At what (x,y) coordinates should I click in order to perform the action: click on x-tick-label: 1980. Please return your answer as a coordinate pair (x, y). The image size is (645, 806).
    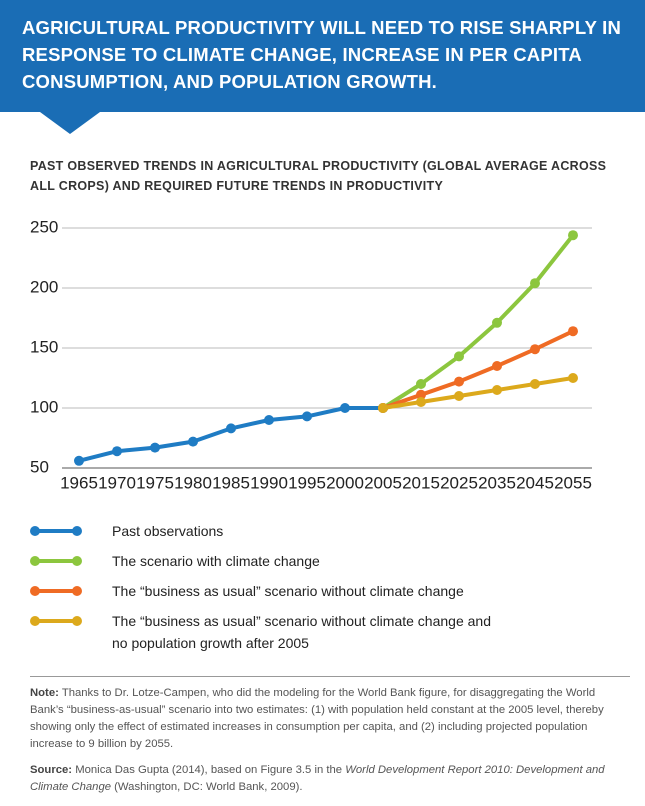
    Looking at the image, I should click on (193, 482).